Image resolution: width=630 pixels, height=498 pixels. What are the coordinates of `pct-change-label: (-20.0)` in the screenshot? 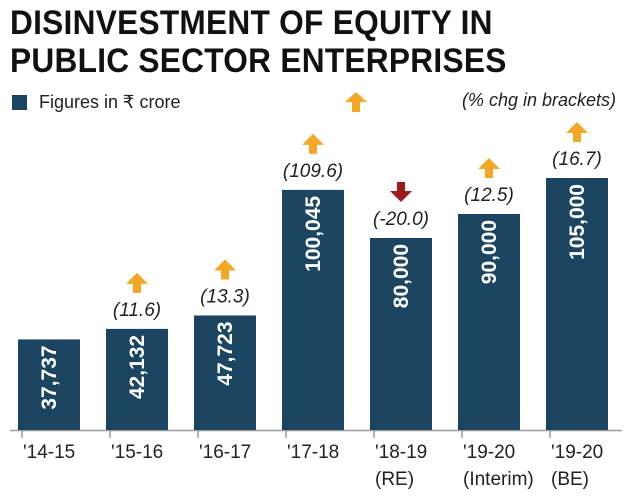 It's located at (401, 219).